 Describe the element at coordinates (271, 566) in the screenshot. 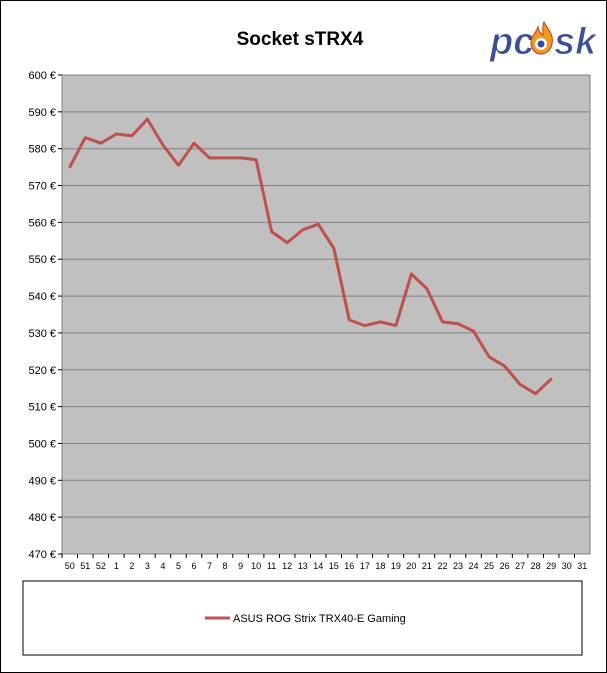

I see `x-tick-label: 11` at that location.